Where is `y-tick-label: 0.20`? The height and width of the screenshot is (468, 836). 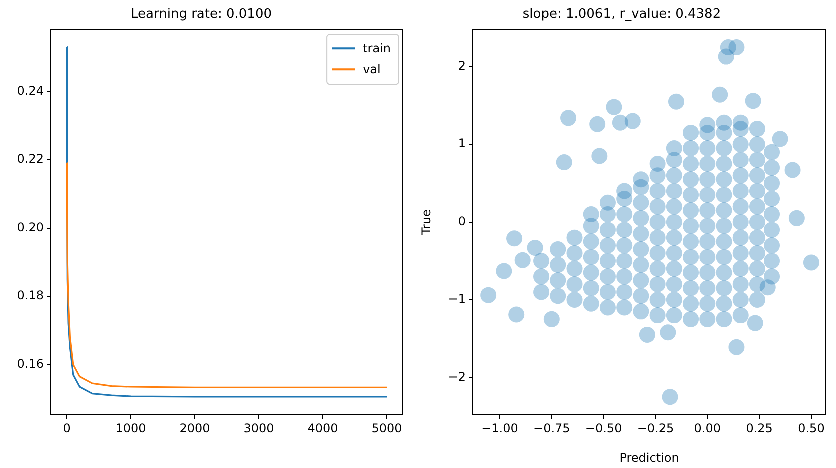
y-tick-label: 0.20 is located at coordinates (30, 227).